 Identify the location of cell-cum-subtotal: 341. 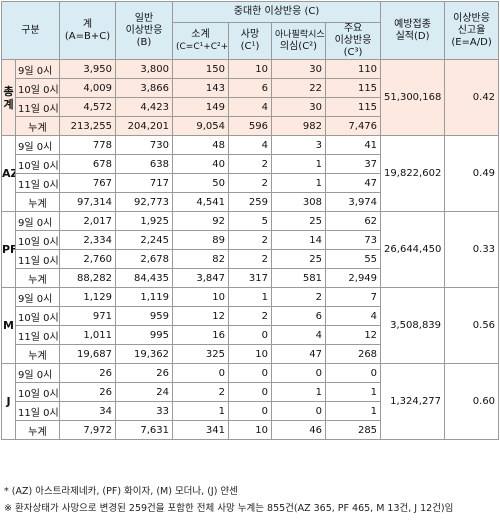
(200, 430).